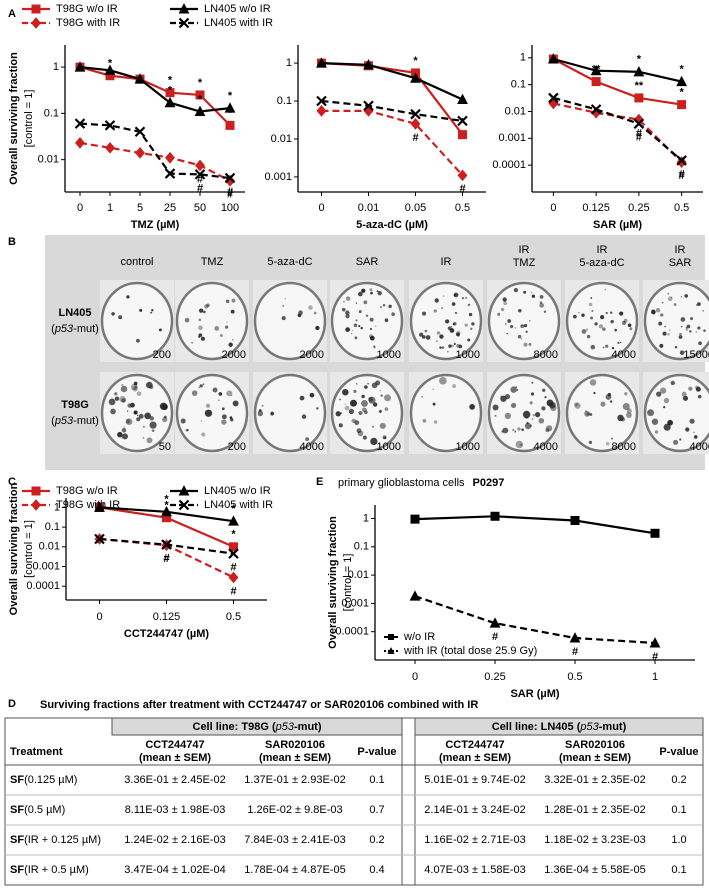  What do you see at coordinates (474, 780) in the screenshot?
I see `table-cell: 5.01E-01 ± 9.74E-02` at bounding box center [474, 780].